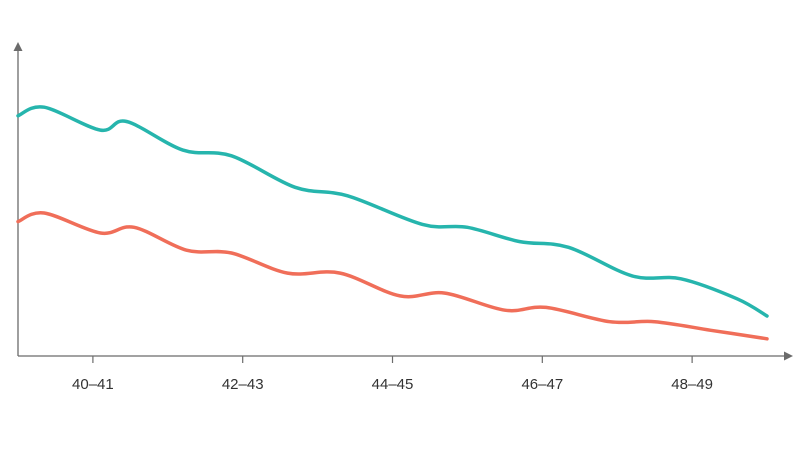  Describe the element at coordinates (788, 356) in the screenshot. I see `x-axis-arrow` at that location.